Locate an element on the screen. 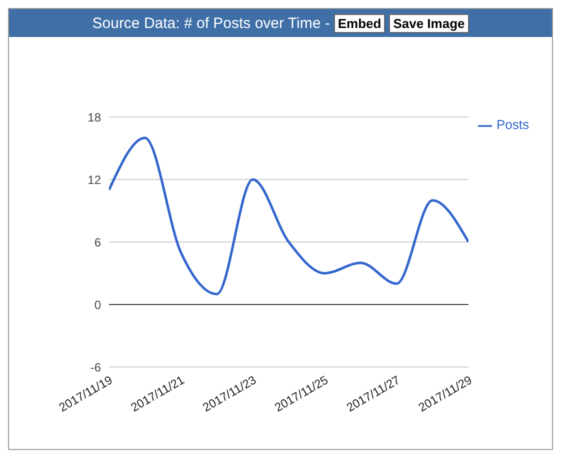  y-tick-label: 18 is located at coordinates (95, 117).